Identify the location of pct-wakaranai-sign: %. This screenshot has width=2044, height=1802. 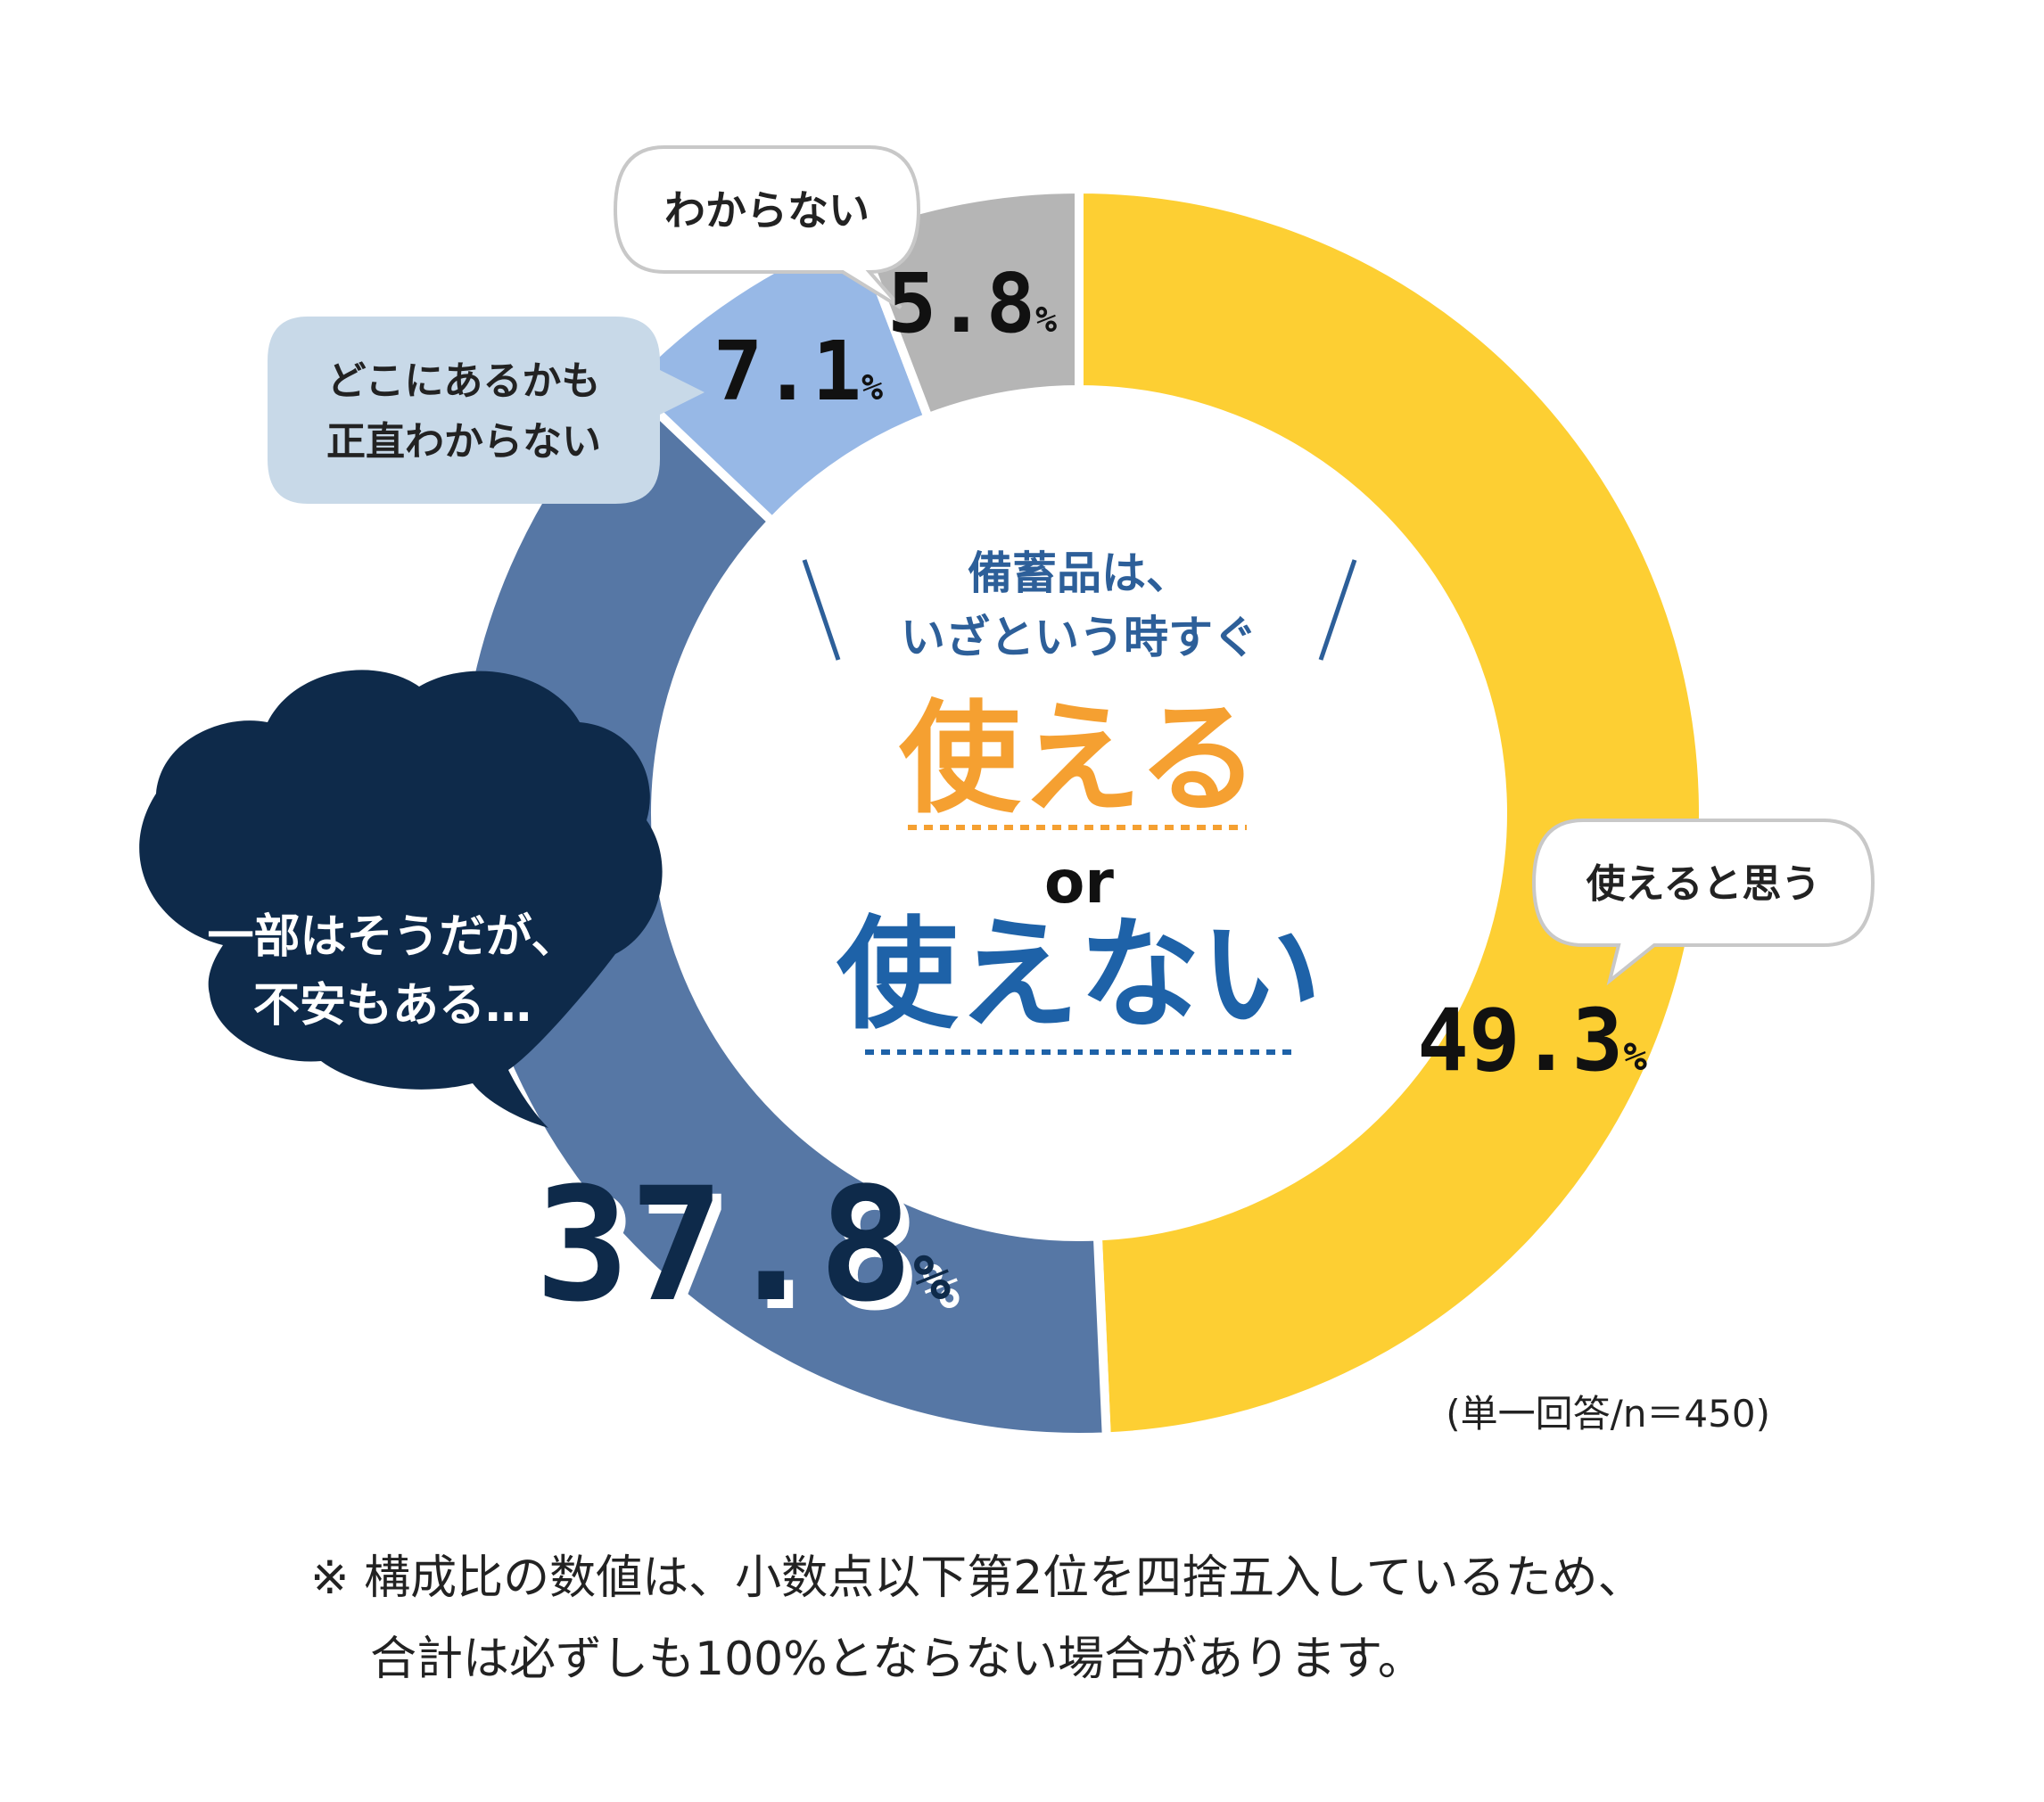
(1046, 320).